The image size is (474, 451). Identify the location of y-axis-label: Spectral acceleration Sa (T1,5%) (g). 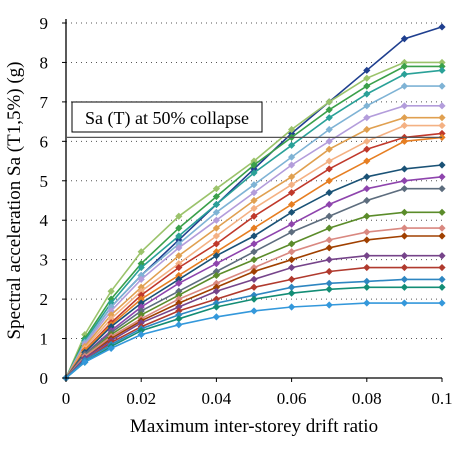
(14, 200).